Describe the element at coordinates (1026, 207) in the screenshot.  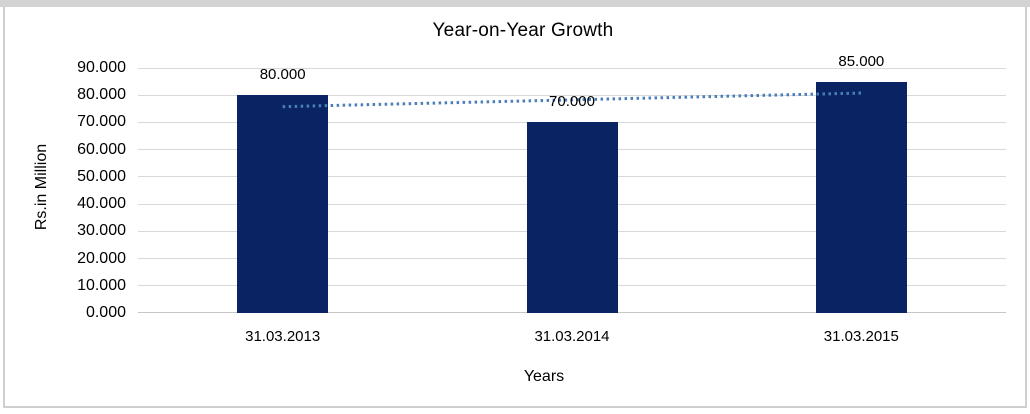
I see `frame-right-border` at that location.